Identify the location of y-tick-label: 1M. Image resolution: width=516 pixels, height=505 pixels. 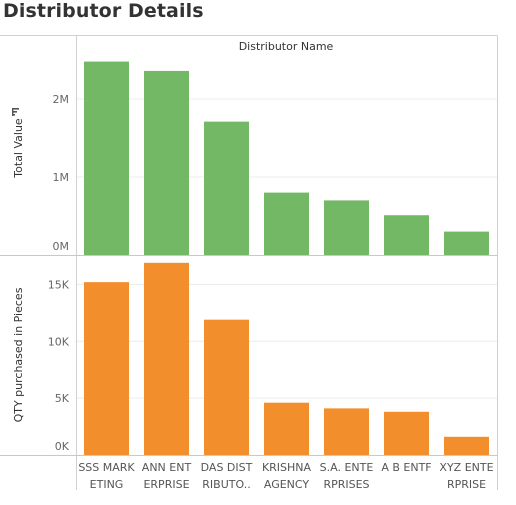
(61, 177).